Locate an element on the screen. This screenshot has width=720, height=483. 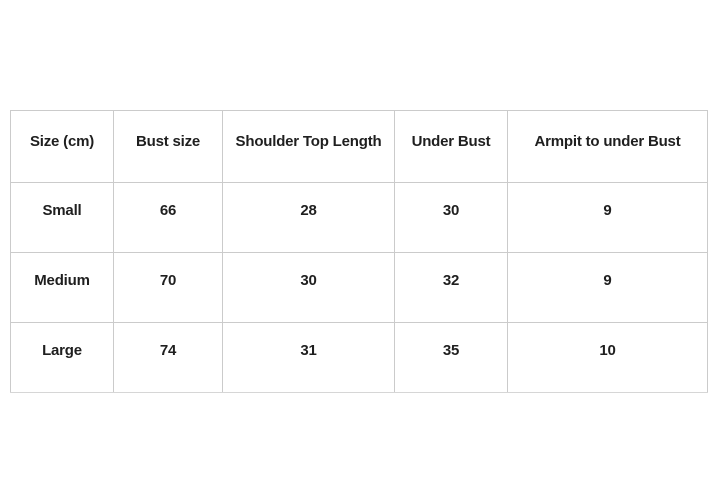
value-cell: 31 is located at coordinates (308, 357).